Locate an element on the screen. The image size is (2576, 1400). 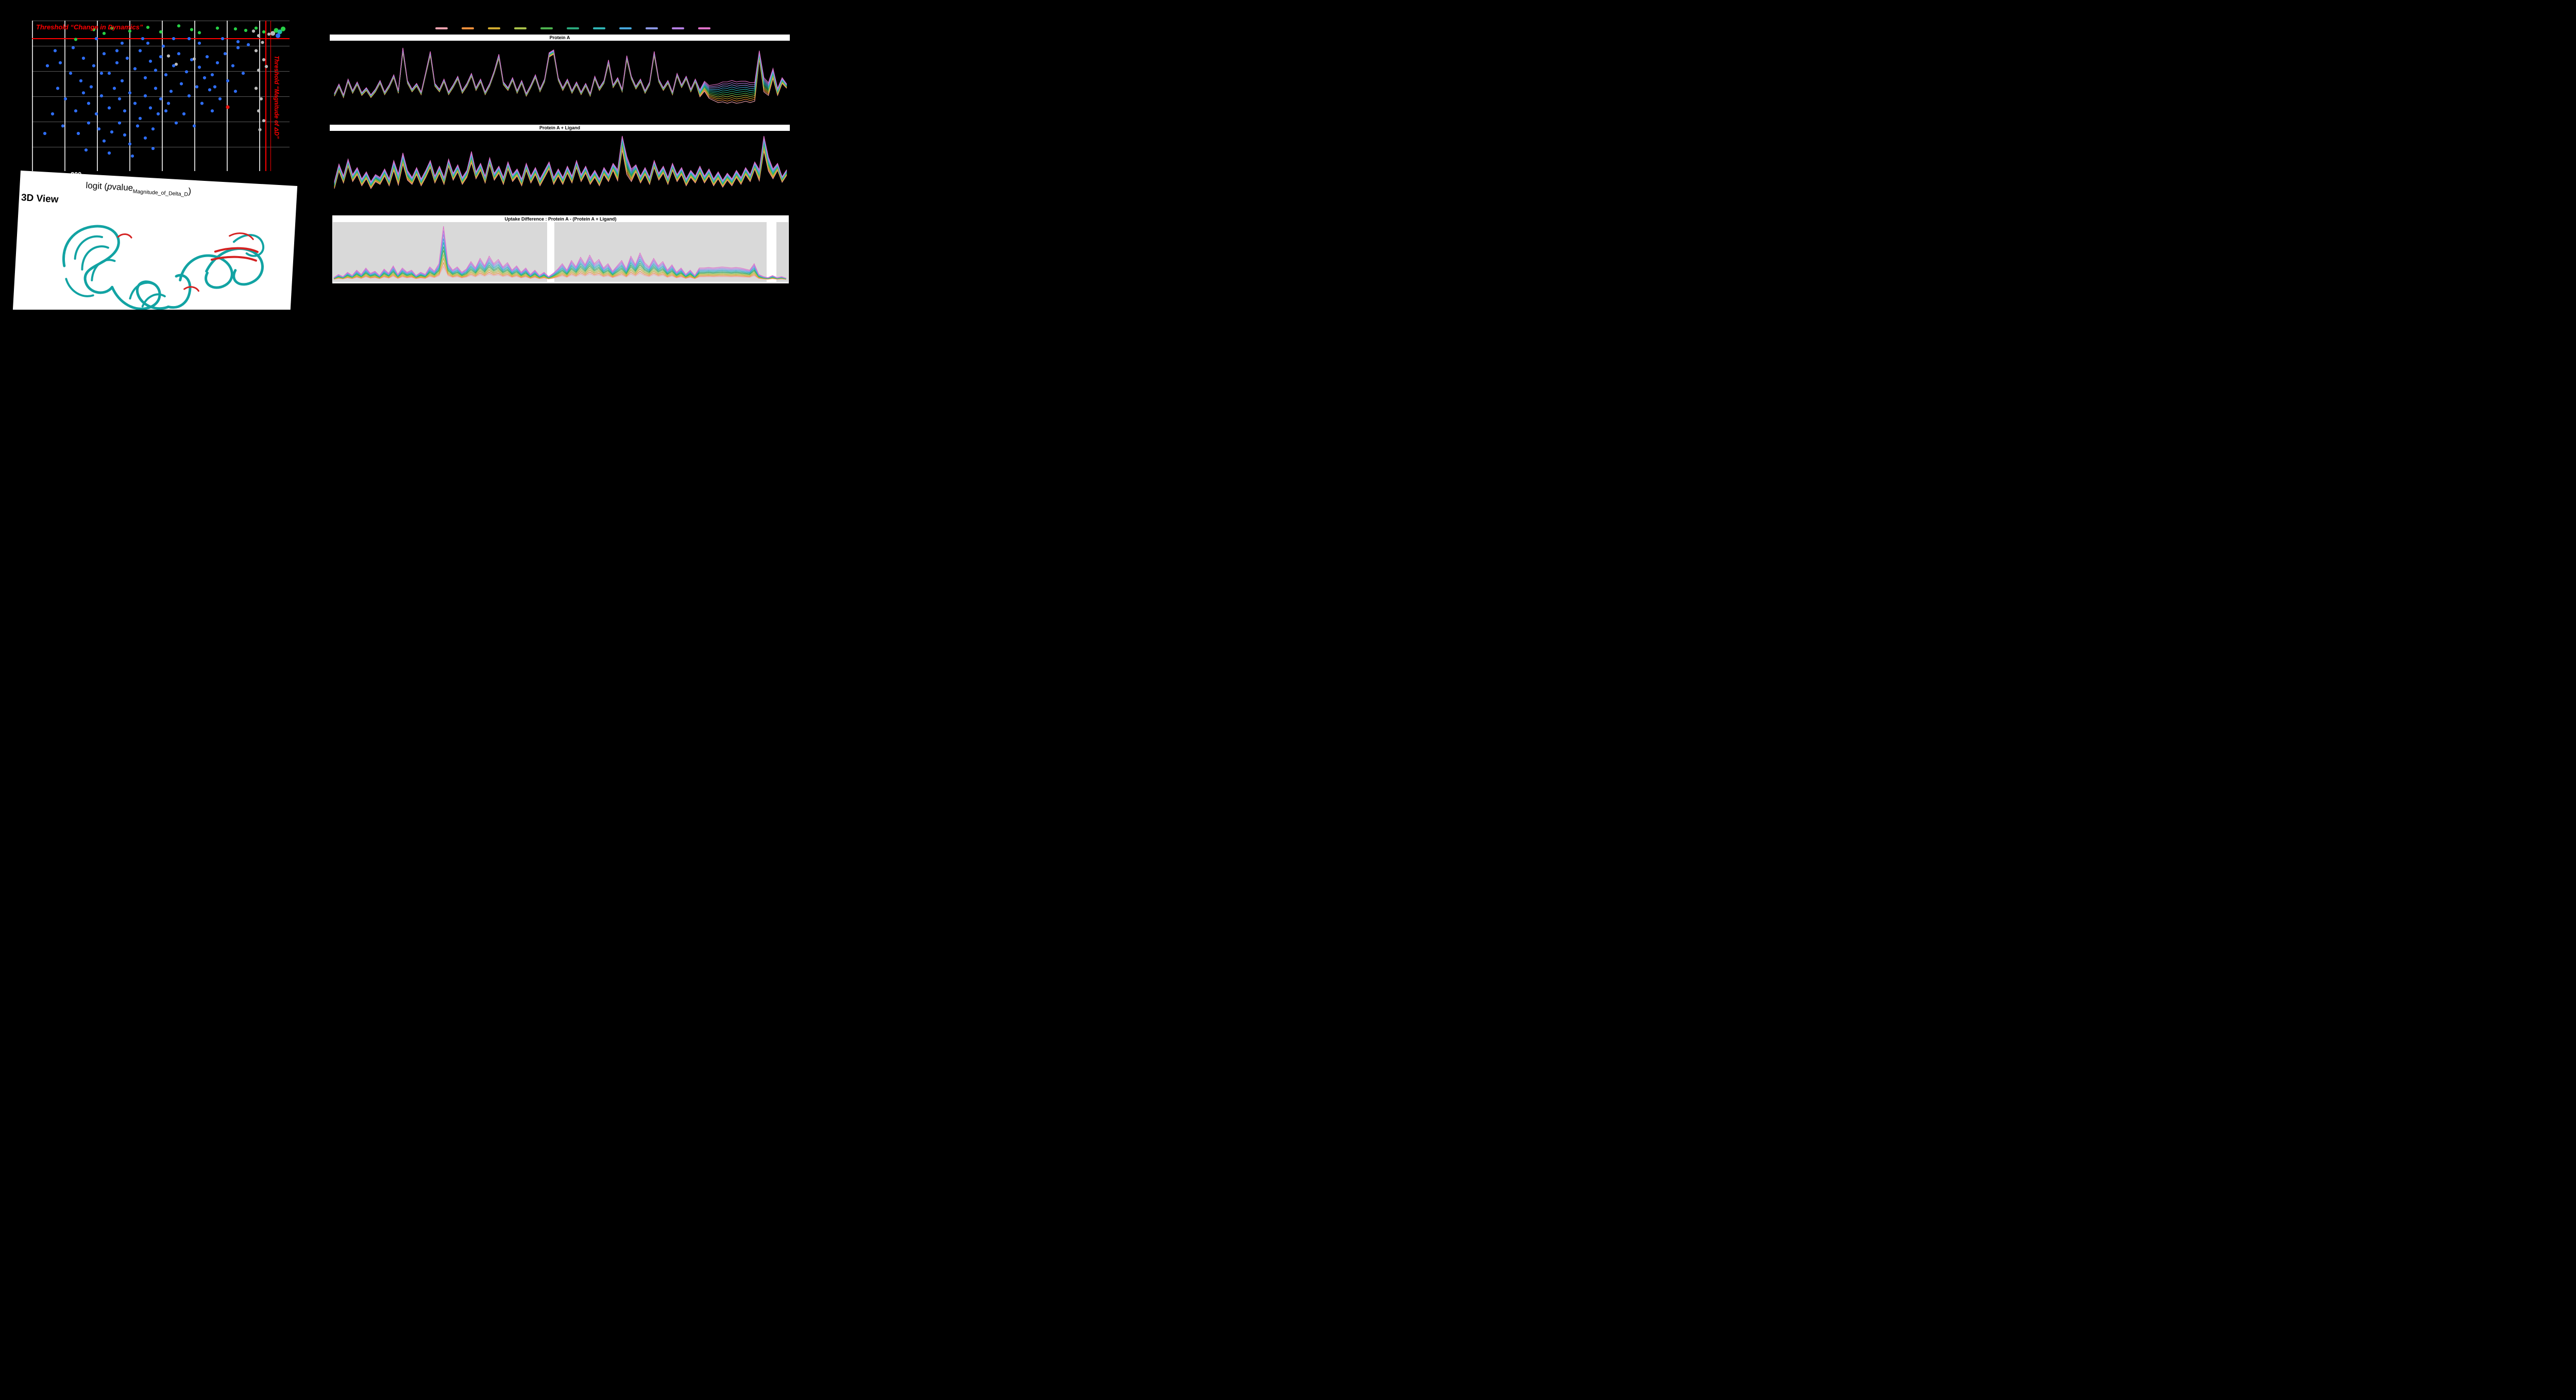
scatter-point-red is located at coordinates (228, 107).